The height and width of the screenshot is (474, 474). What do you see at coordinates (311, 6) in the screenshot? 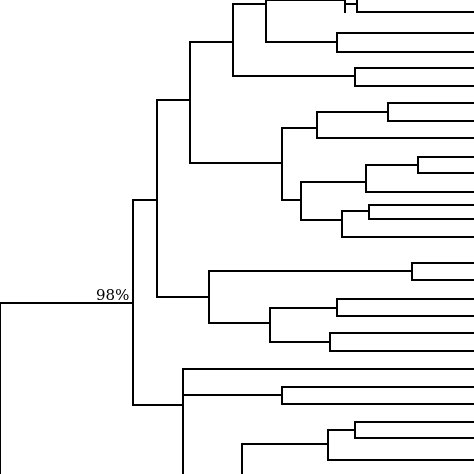
I see `internal-node-top` at bounding box center [311, 6].